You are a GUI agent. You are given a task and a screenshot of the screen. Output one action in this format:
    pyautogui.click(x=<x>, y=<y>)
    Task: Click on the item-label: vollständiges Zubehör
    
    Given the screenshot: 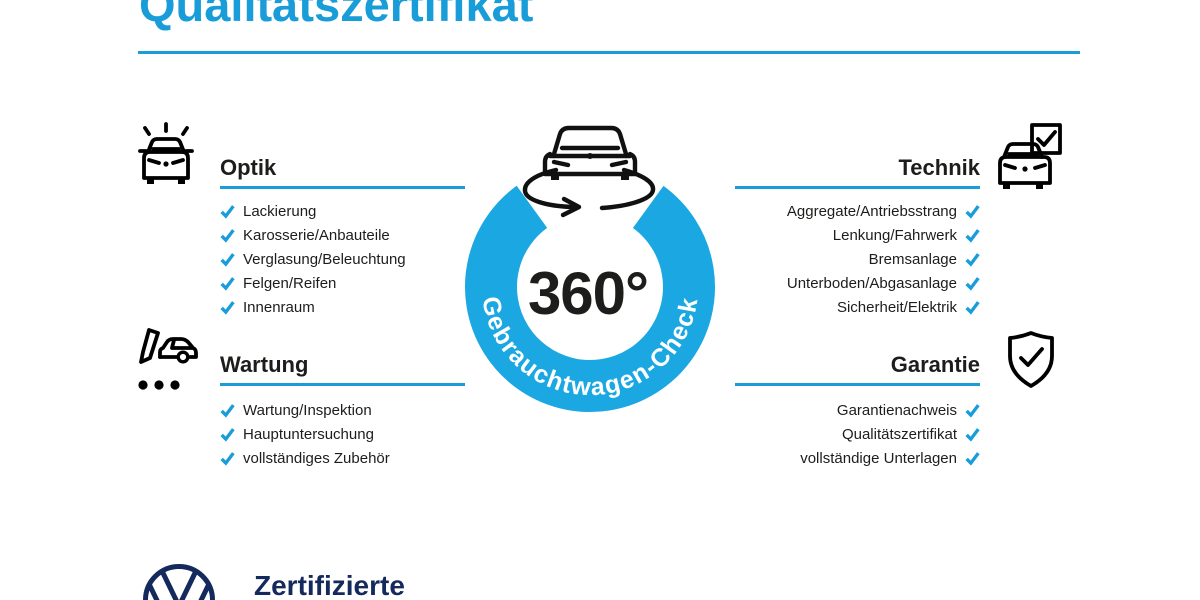 What is the action you would take?
    pyautogui.click(x=316, y=458)
    